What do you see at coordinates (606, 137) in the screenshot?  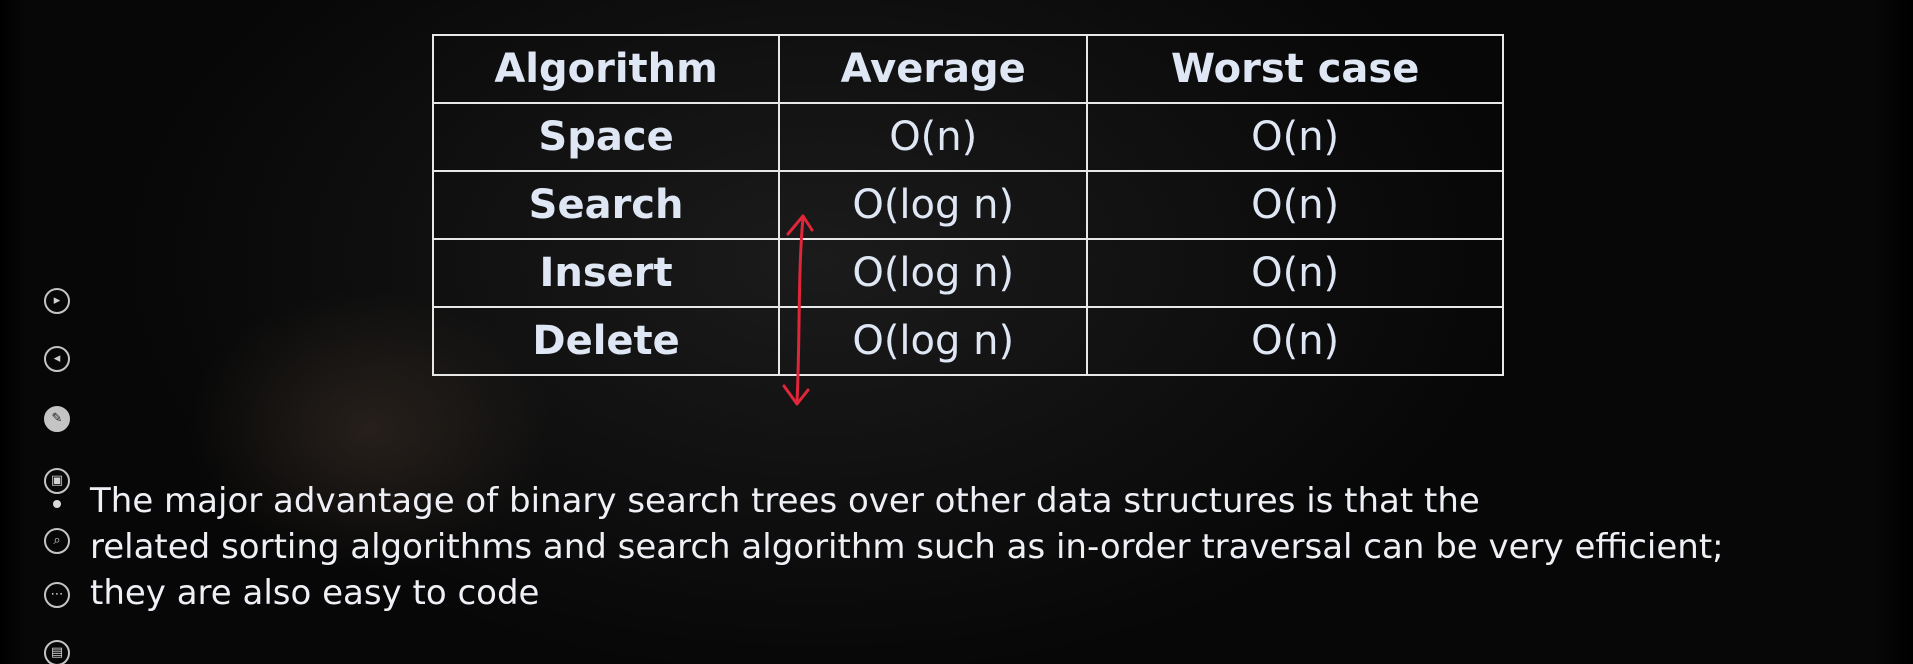 I see `operation-cell: Space` at bounding box center [606, 137].